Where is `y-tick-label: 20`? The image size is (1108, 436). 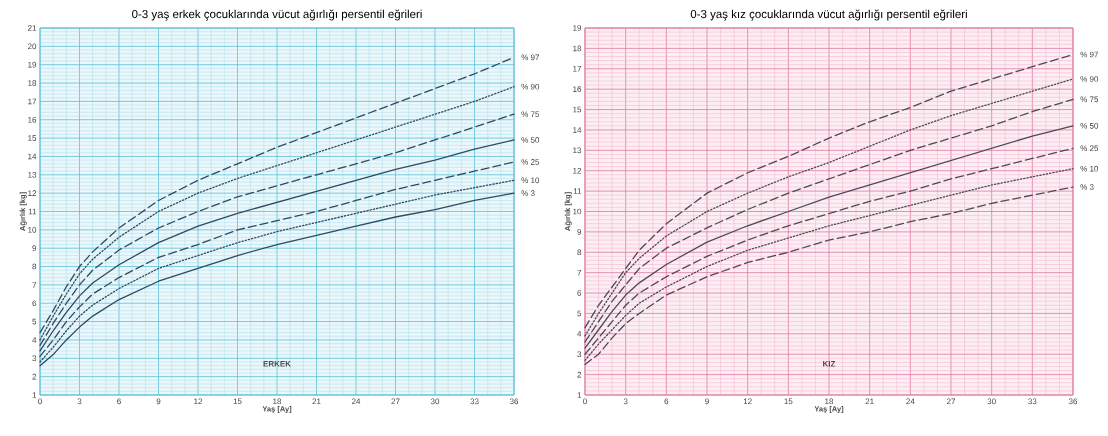
y-tick-label: 20 is located at coordinates (32, 46).